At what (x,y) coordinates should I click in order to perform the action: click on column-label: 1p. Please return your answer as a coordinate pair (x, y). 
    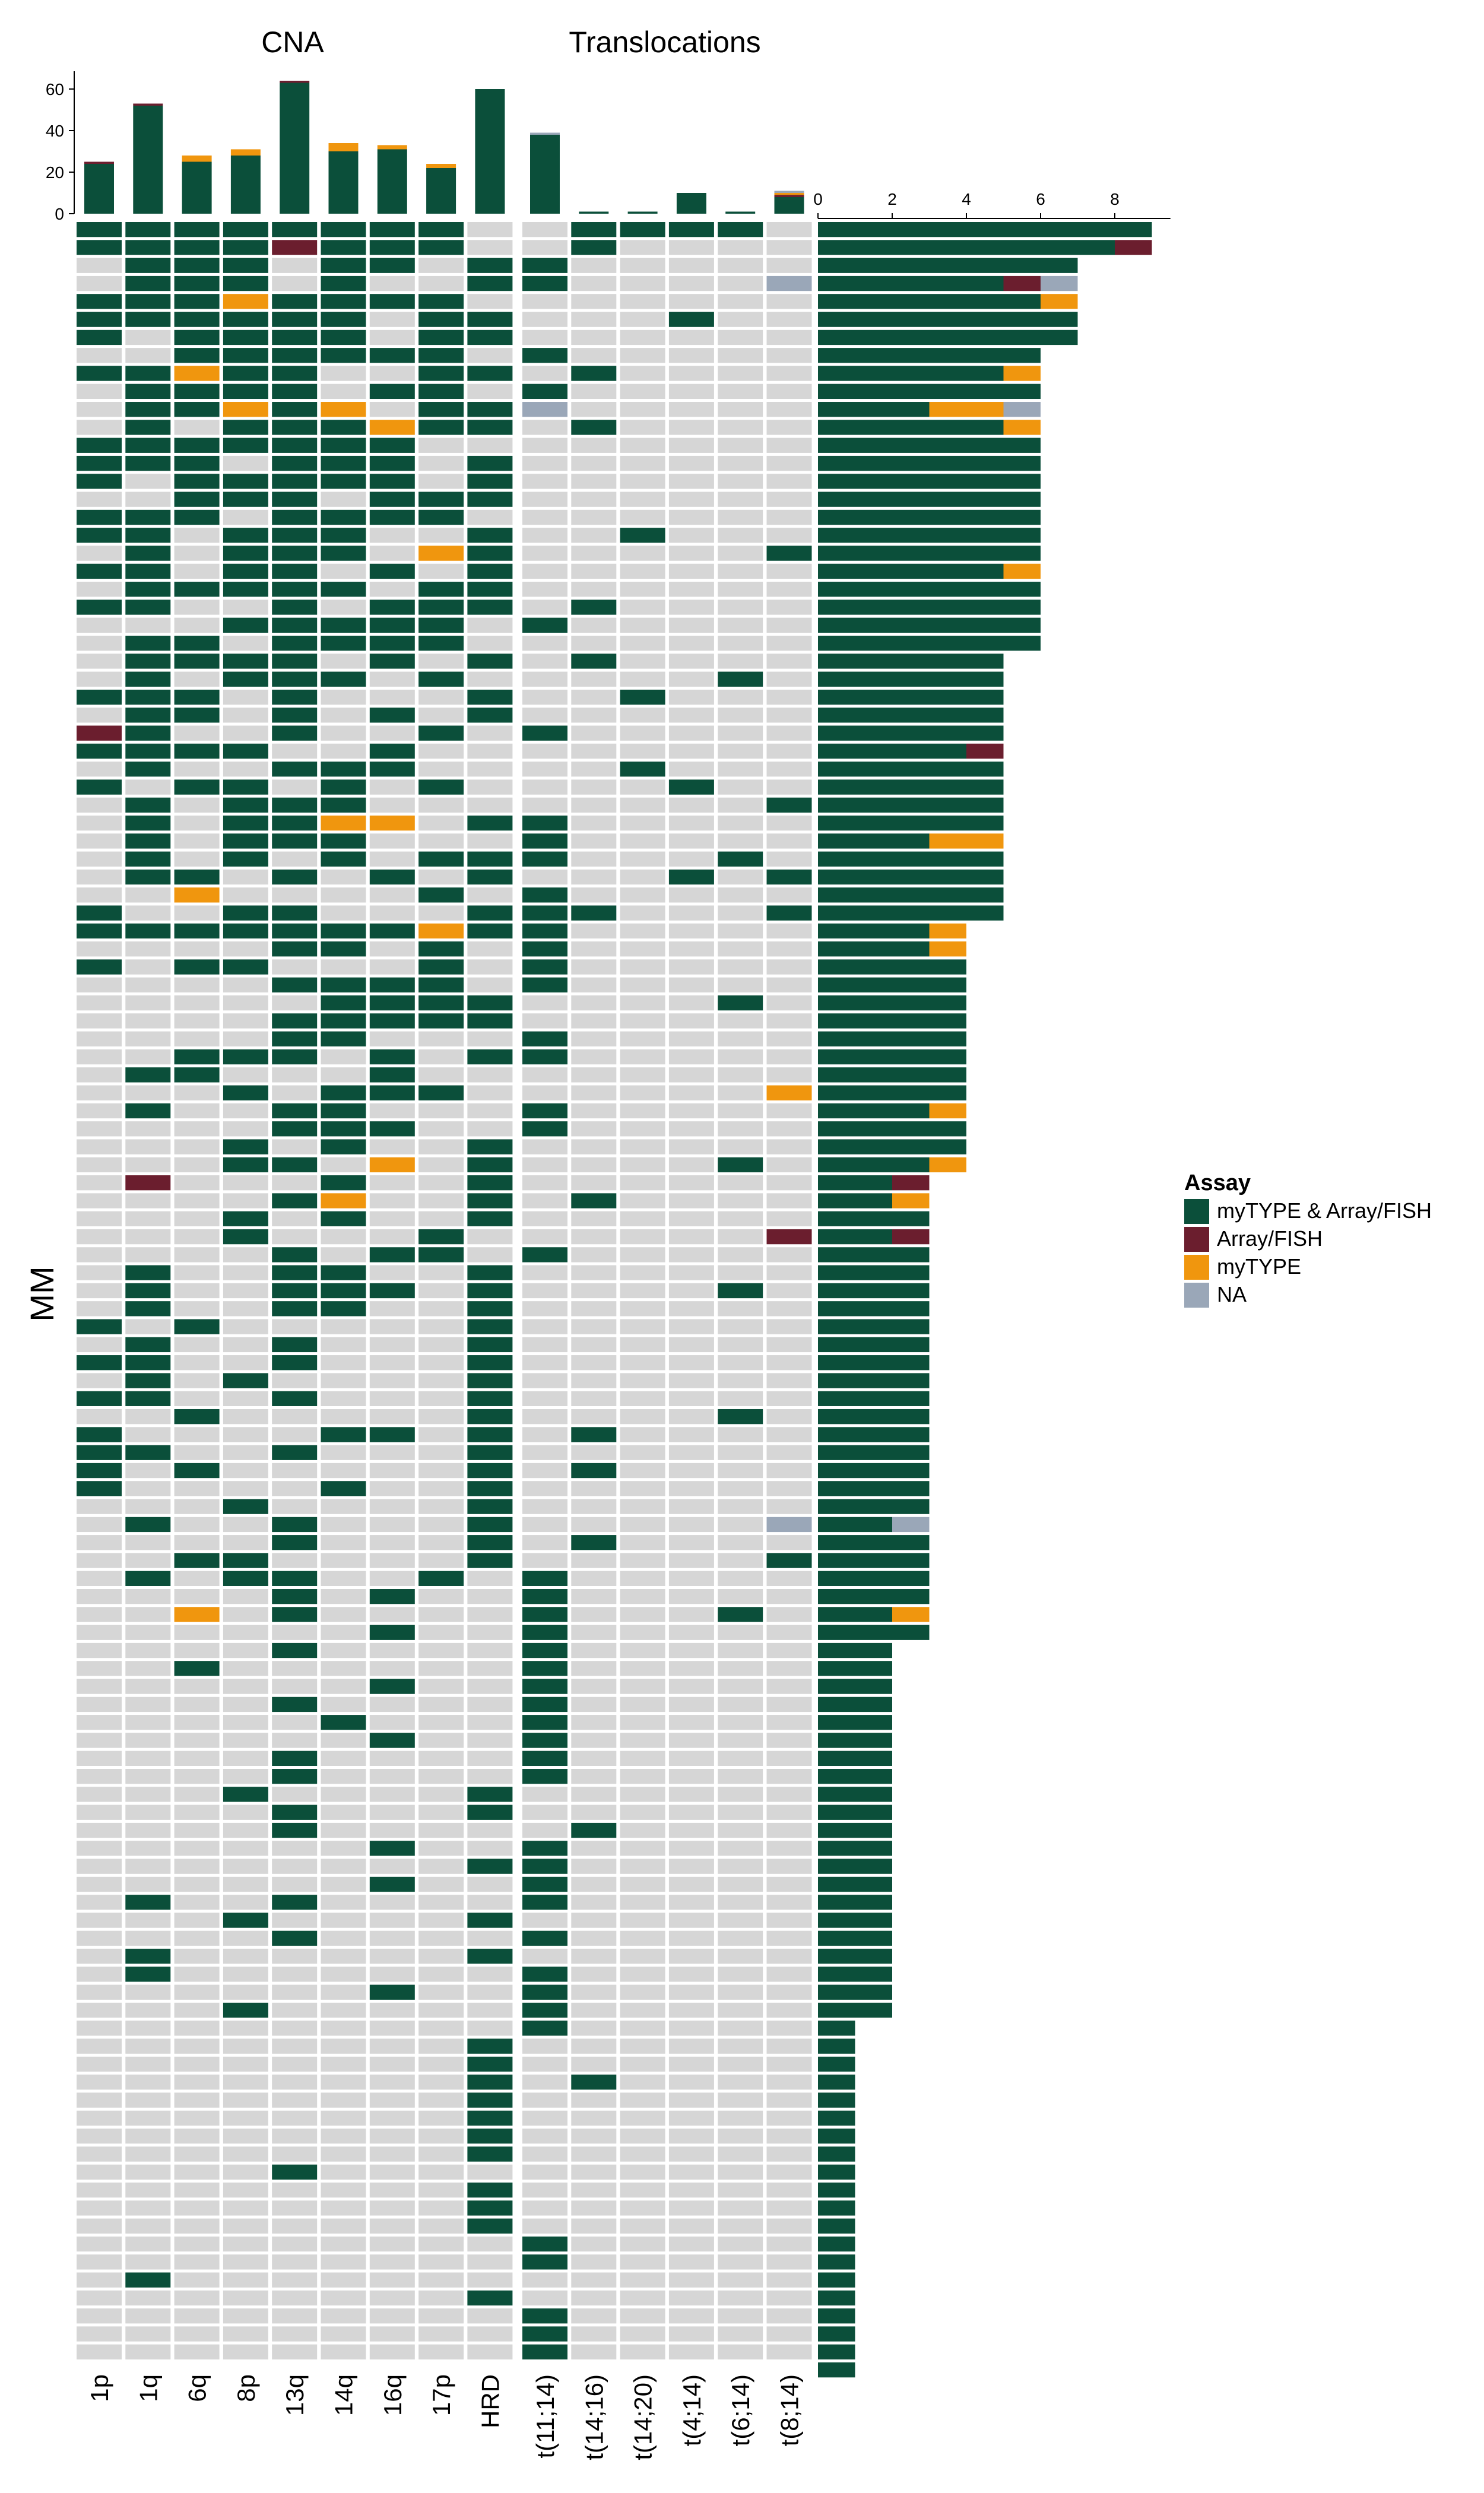
    Looking at the image, I should click on (99, 2388).